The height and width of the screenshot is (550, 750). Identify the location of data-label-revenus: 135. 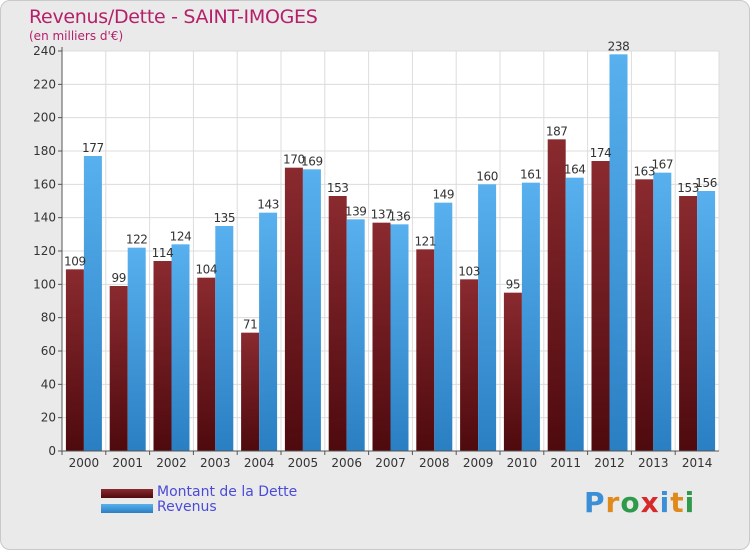
(224, 218).